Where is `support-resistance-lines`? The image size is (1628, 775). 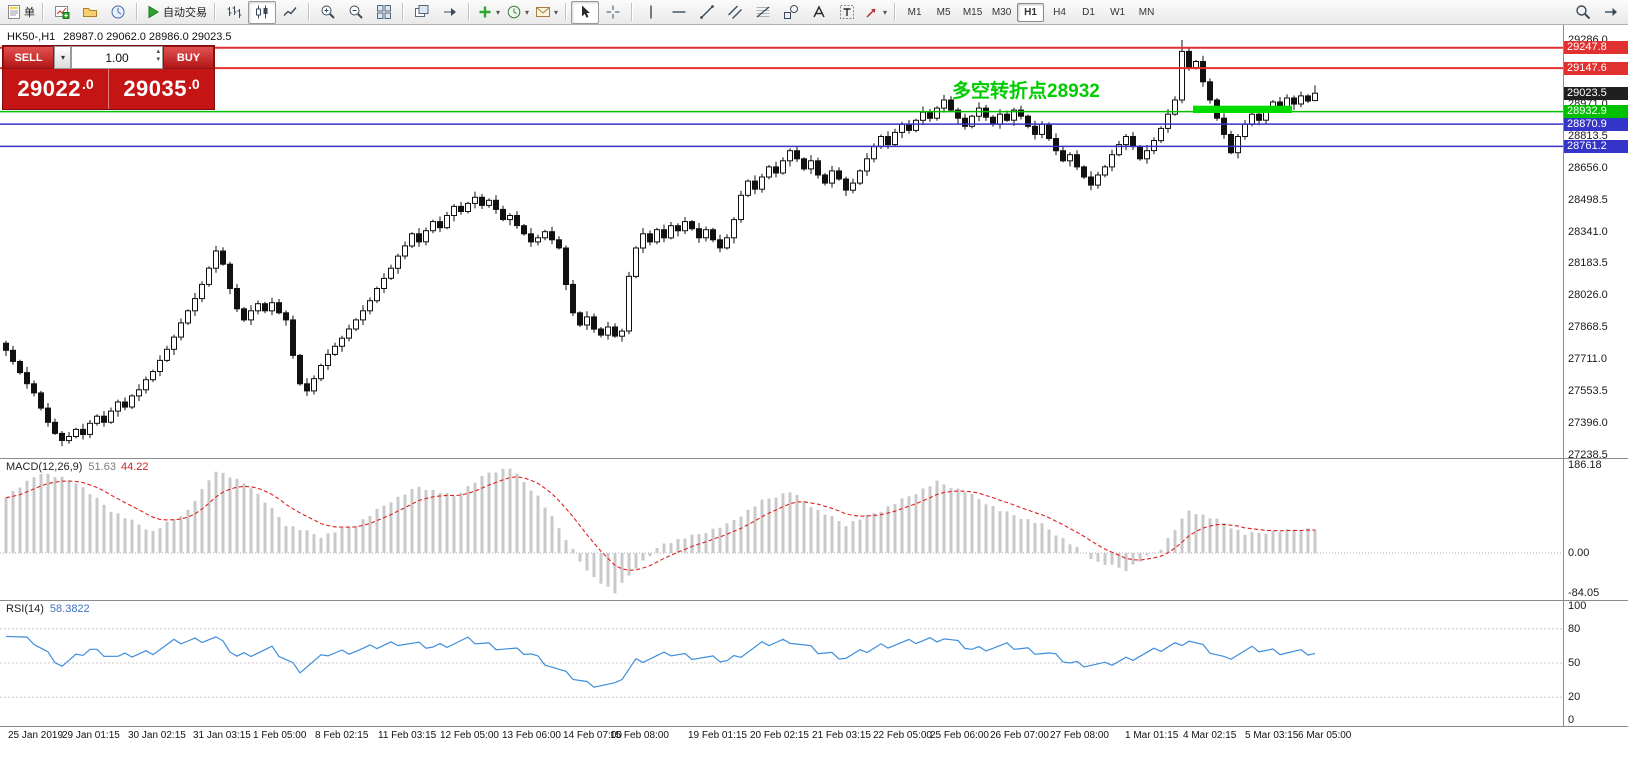
support-resistance-lines is located at coordinates (781, 97).